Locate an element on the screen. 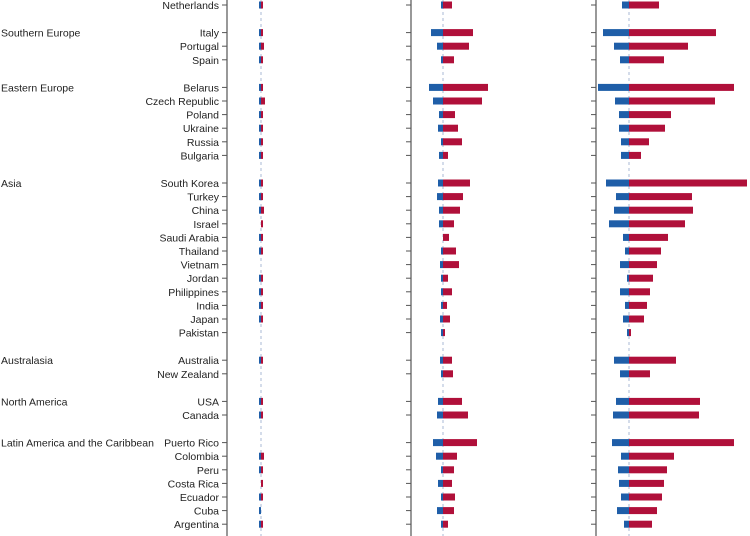  country-label: Bulgaria is located at coordinates (199, 156).